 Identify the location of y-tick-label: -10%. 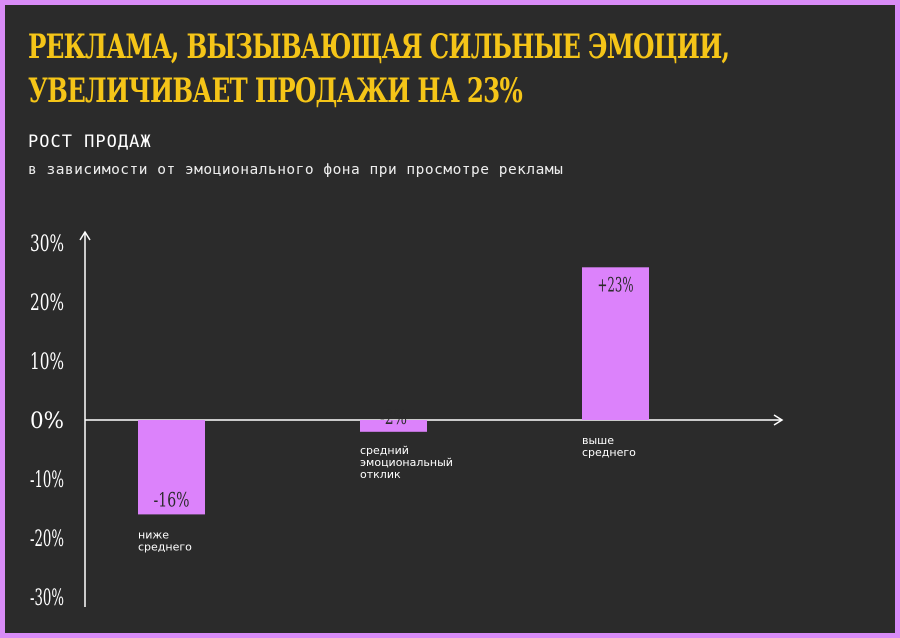
(47, 480).